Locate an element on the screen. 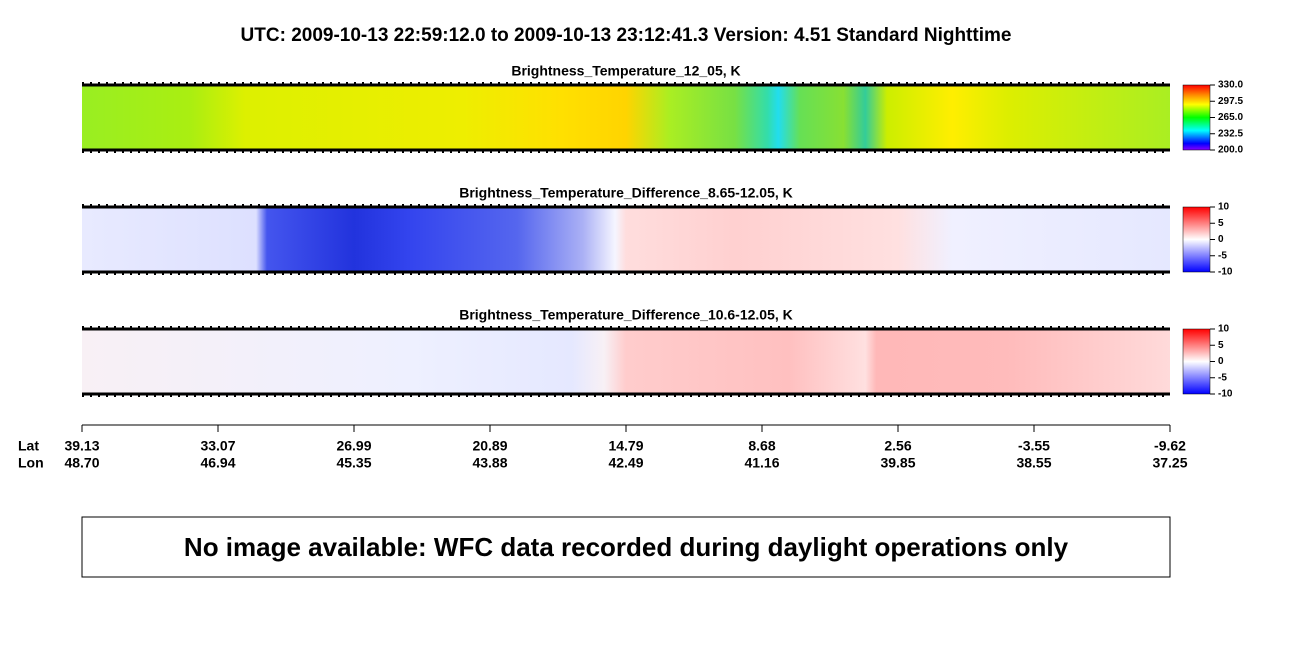  row-label: Lon is located at coordinates (31, 463).